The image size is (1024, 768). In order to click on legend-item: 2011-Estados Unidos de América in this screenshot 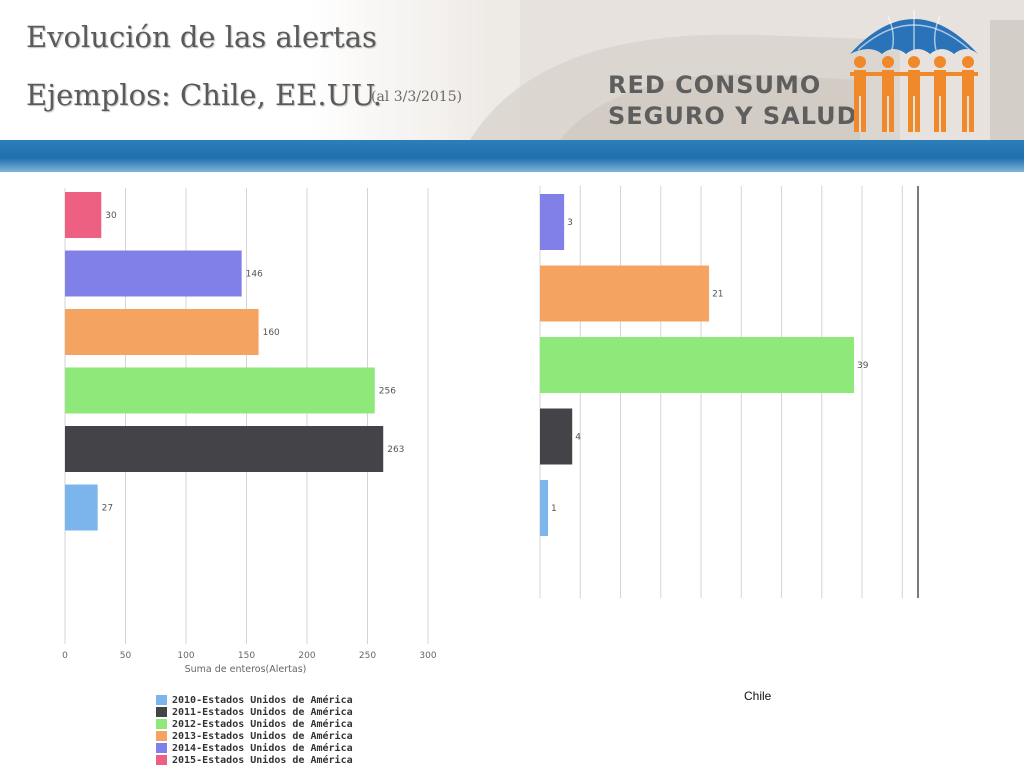, I will do `click(254, 713)`.